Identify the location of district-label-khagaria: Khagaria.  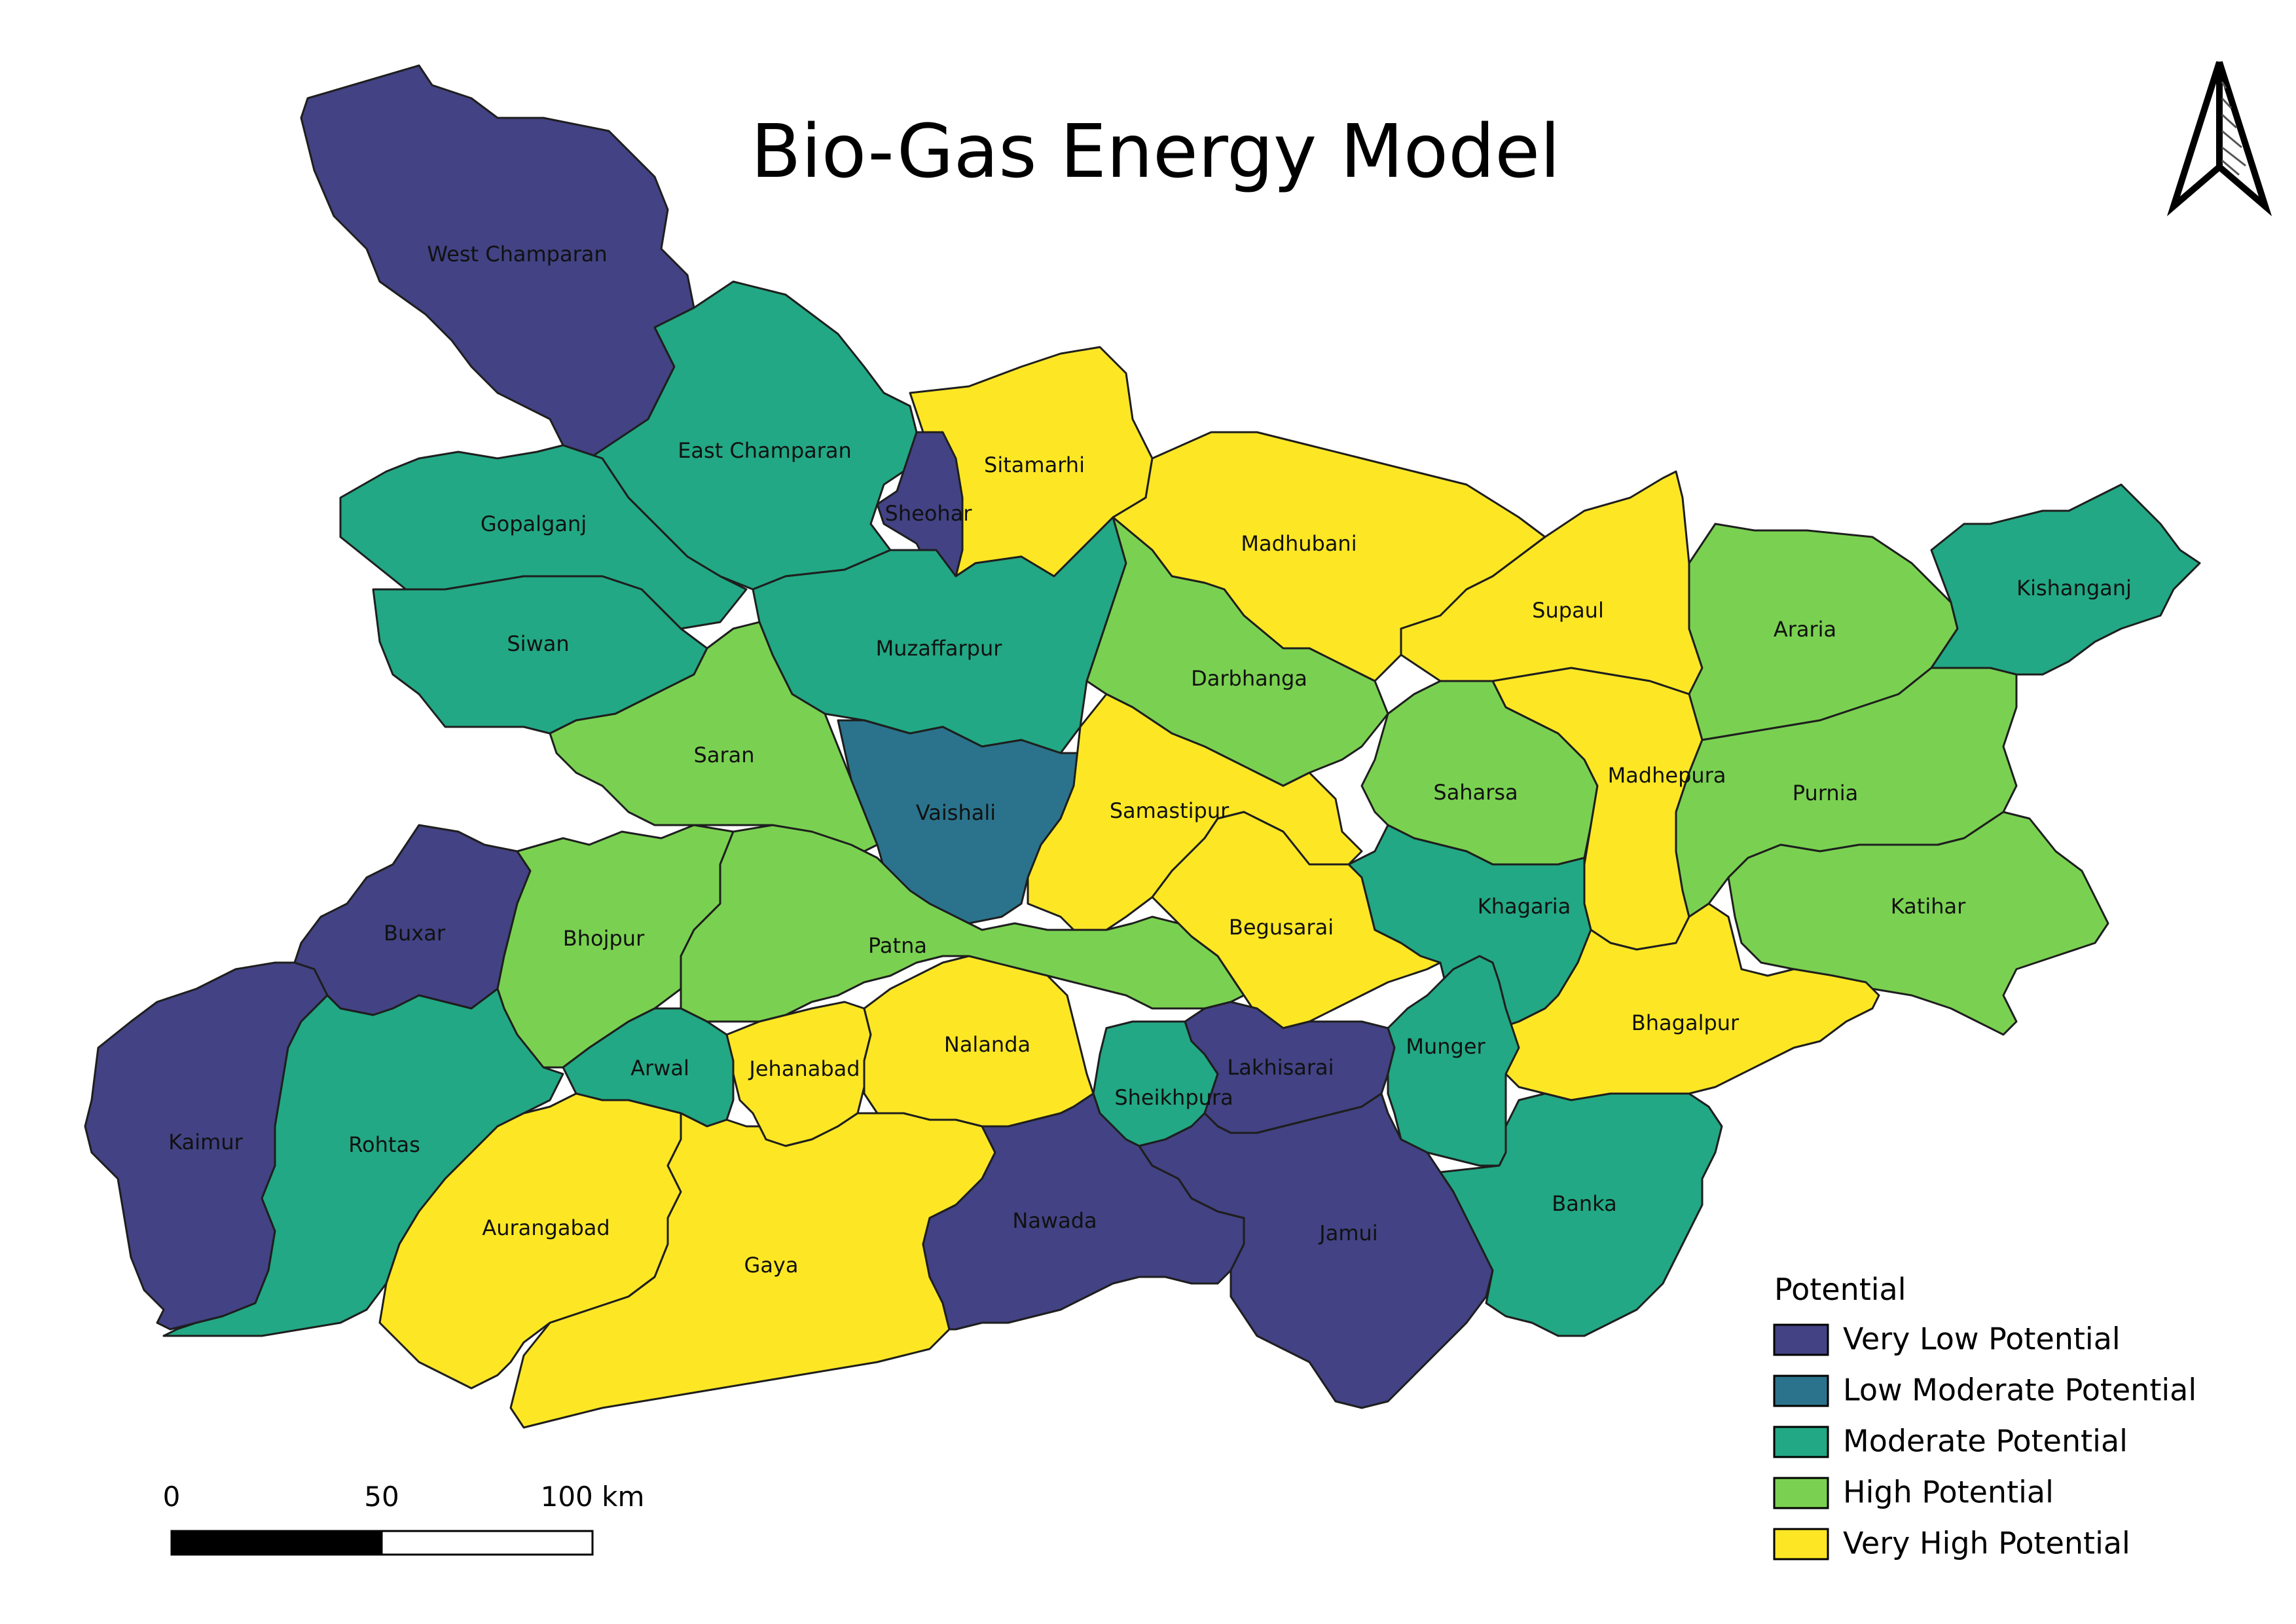
(1524, 906).